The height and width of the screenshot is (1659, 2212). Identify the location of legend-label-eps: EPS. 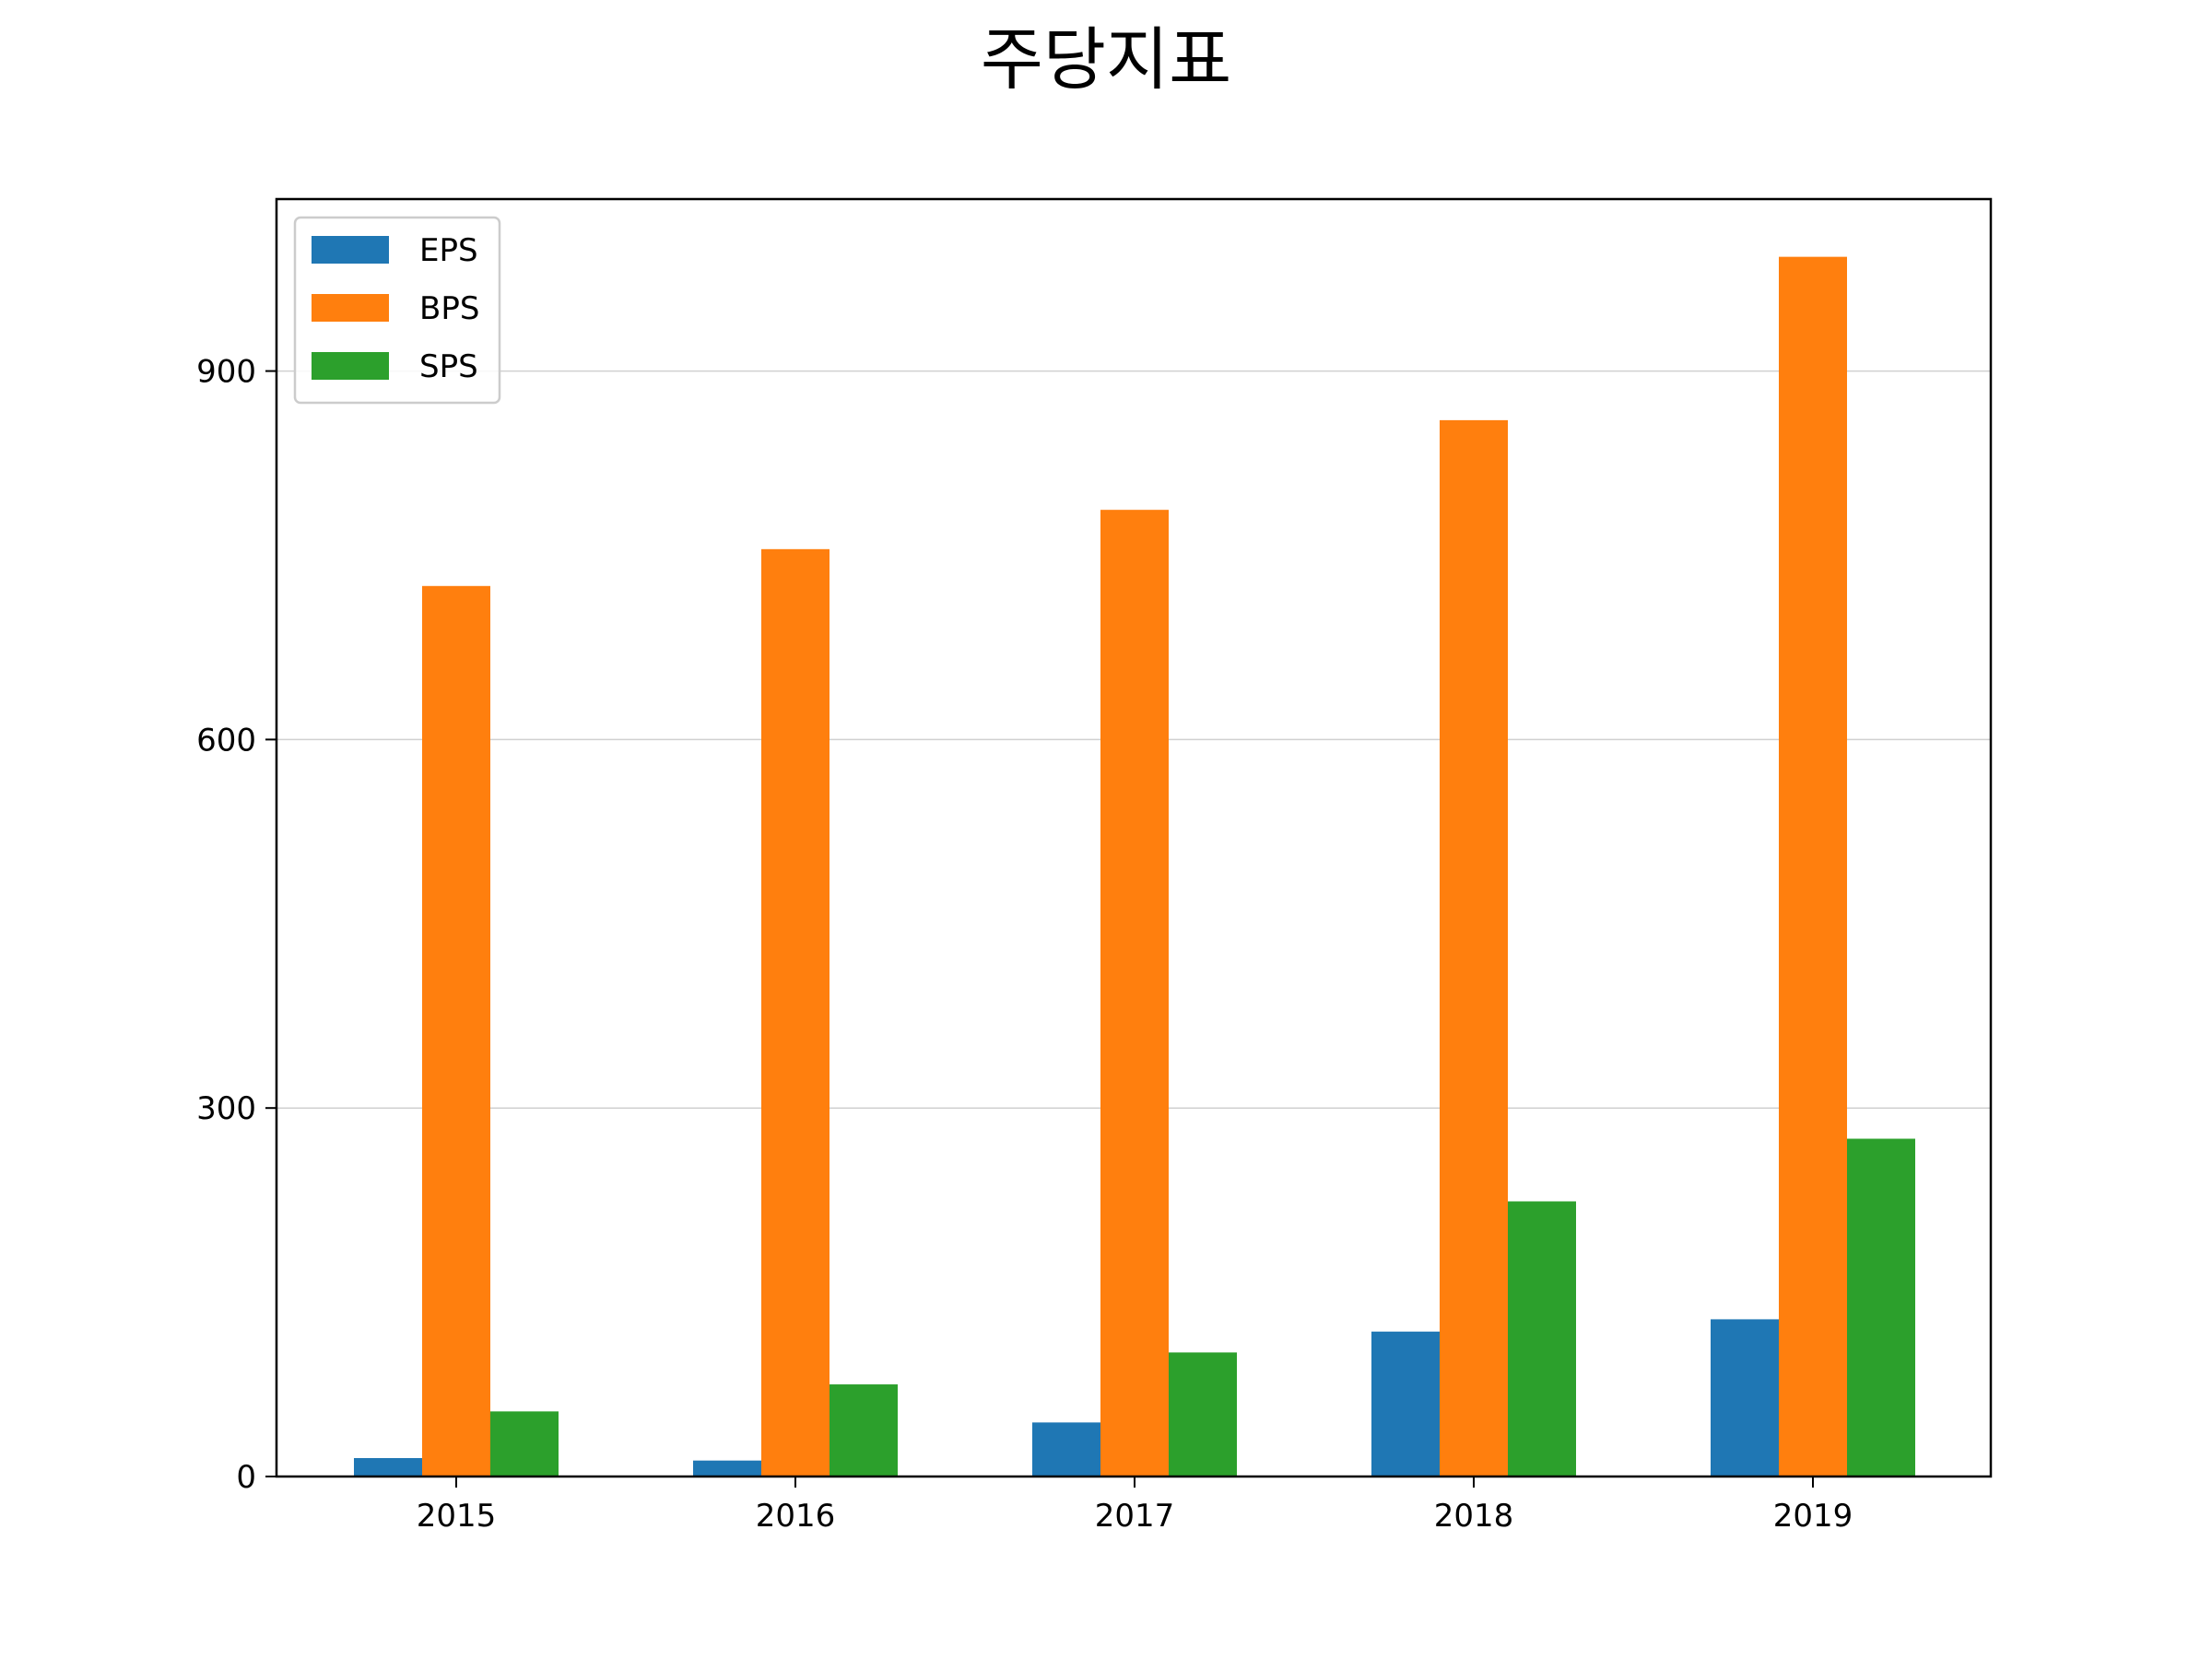
(448, 250).